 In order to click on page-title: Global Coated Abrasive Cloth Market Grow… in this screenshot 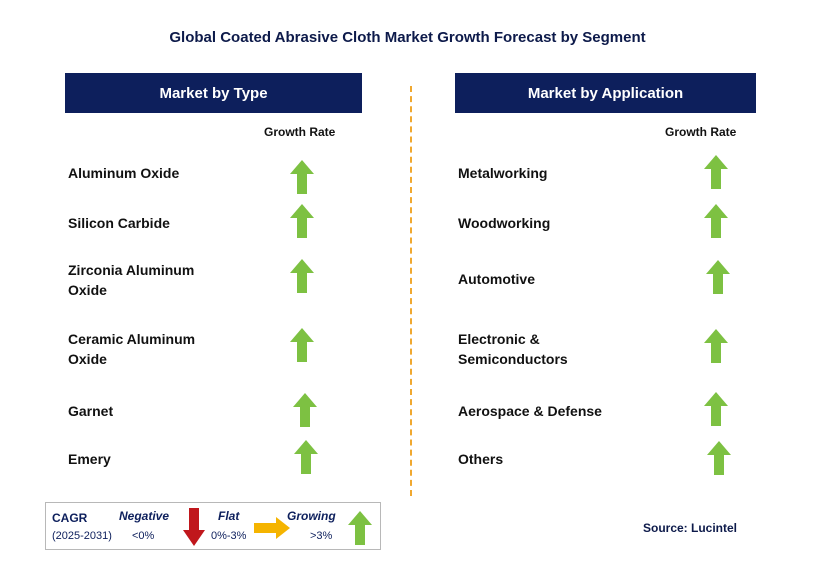, I will do `click(407, 37)`.